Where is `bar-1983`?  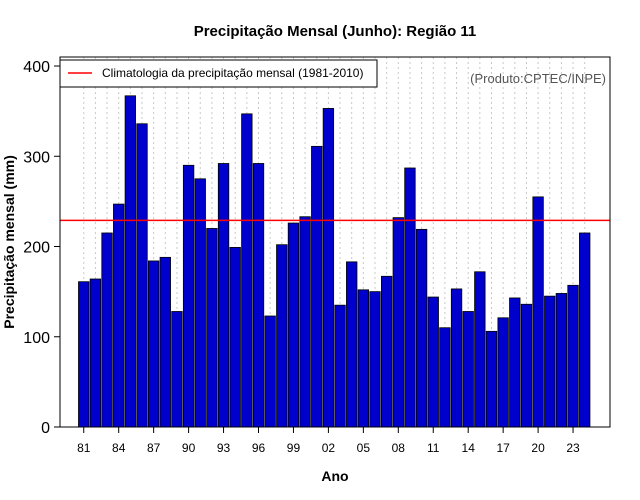 bar-1983 is located at coordinates (107, 330).